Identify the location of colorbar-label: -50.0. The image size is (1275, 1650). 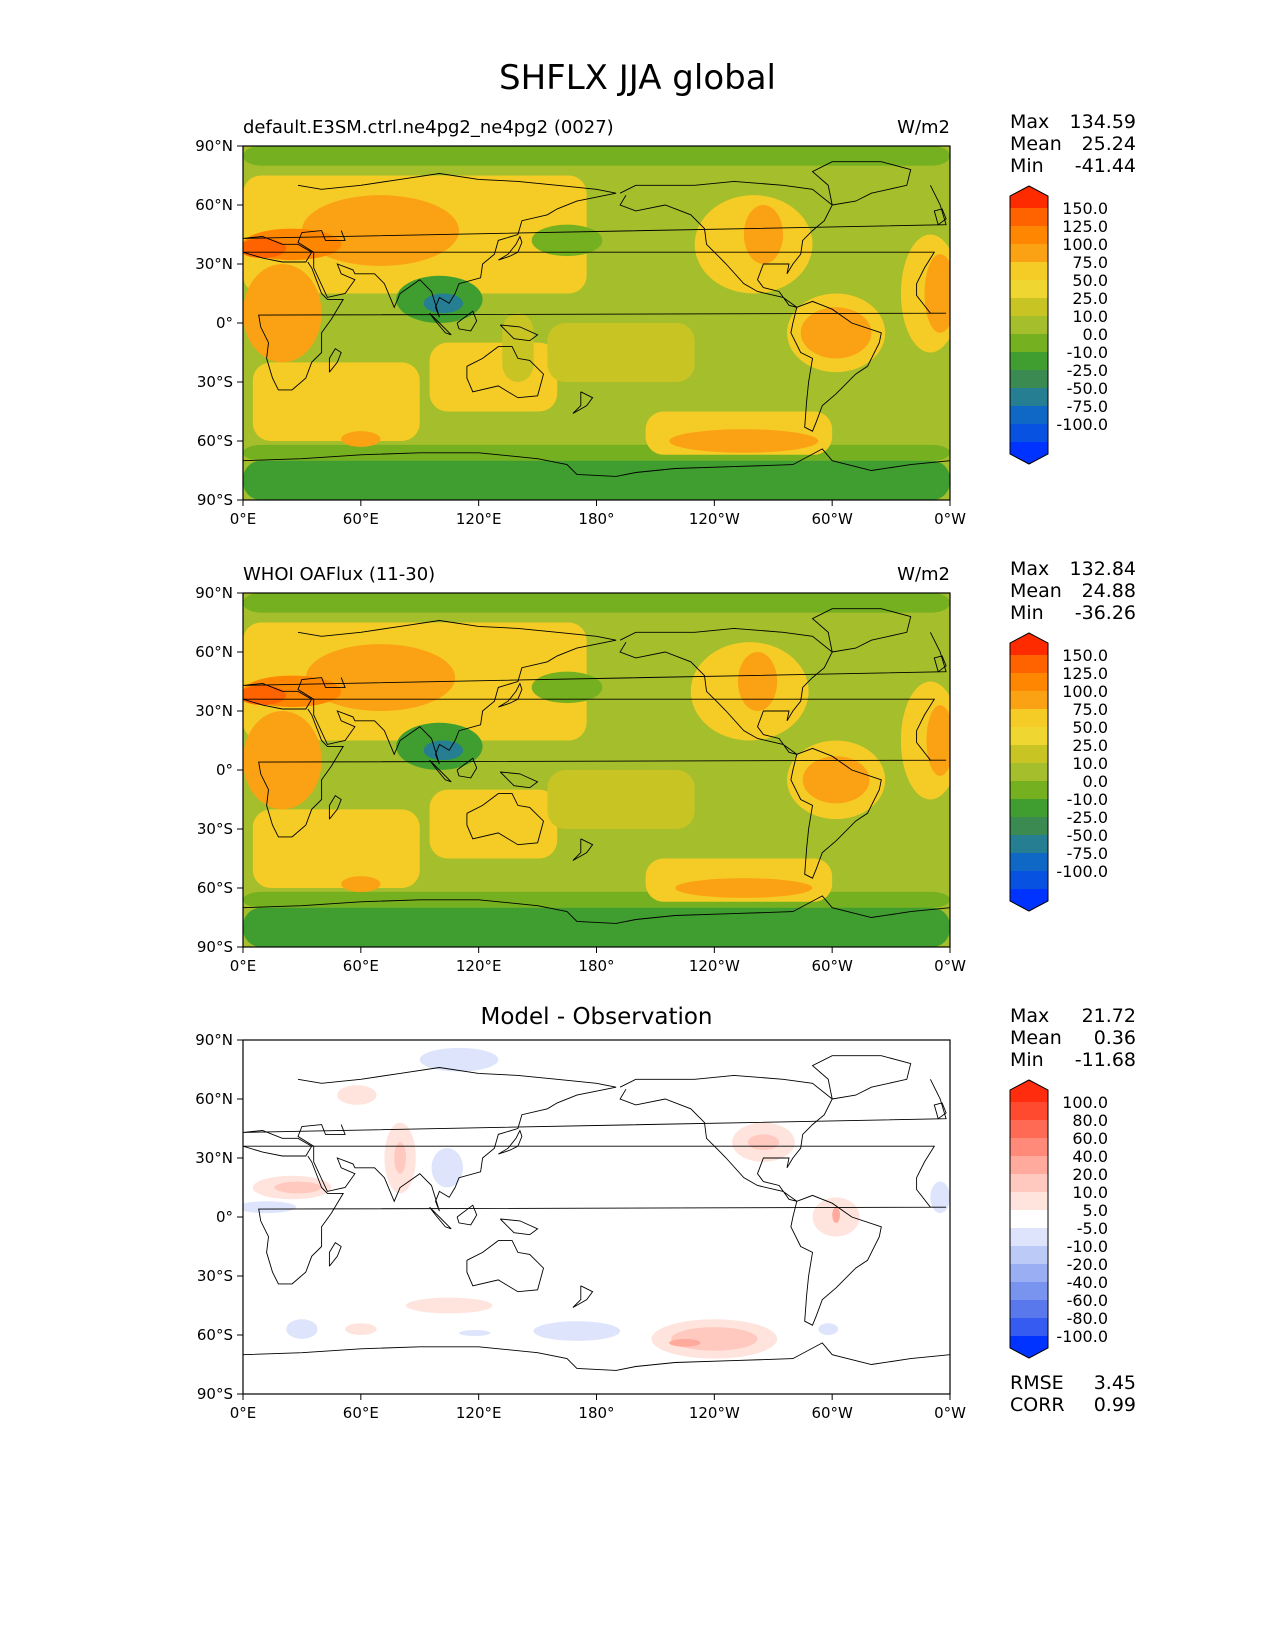
(1087, 388).